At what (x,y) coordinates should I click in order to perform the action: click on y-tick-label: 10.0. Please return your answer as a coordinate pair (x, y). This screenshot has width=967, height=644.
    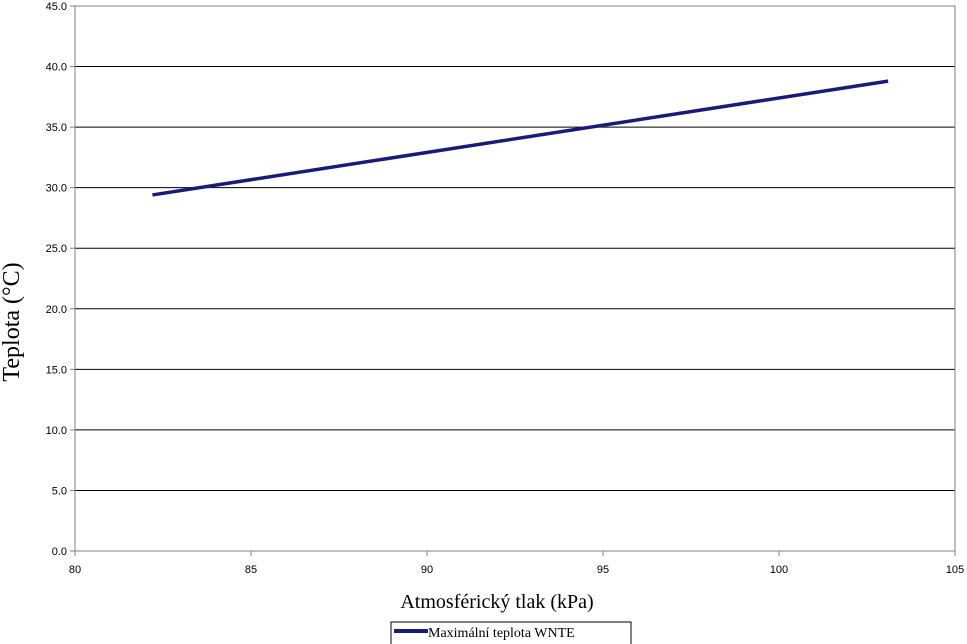
    Looking at the image, I should click on (56, 431).